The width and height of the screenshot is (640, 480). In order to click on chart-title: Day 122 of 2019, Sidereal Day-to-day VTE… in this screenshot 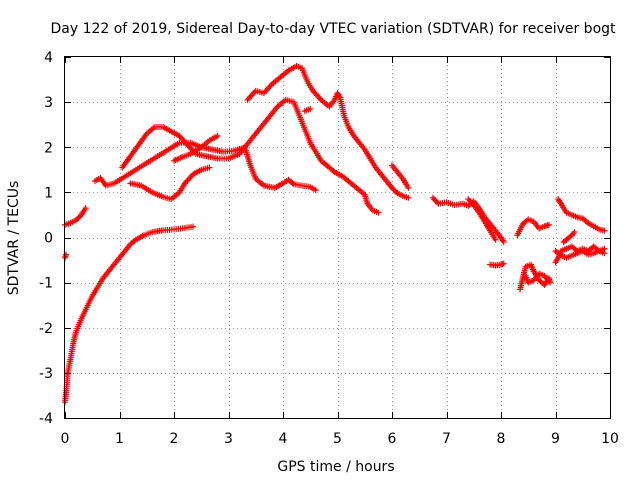, I will do `click(333, 29)`.